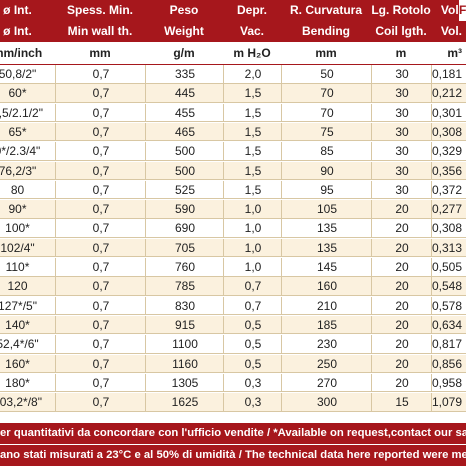 This screenshot has height=466, width=466. Describe the element at coordinates (326, 382) in the screenshot. I see `cell-bending: 270` at that location.